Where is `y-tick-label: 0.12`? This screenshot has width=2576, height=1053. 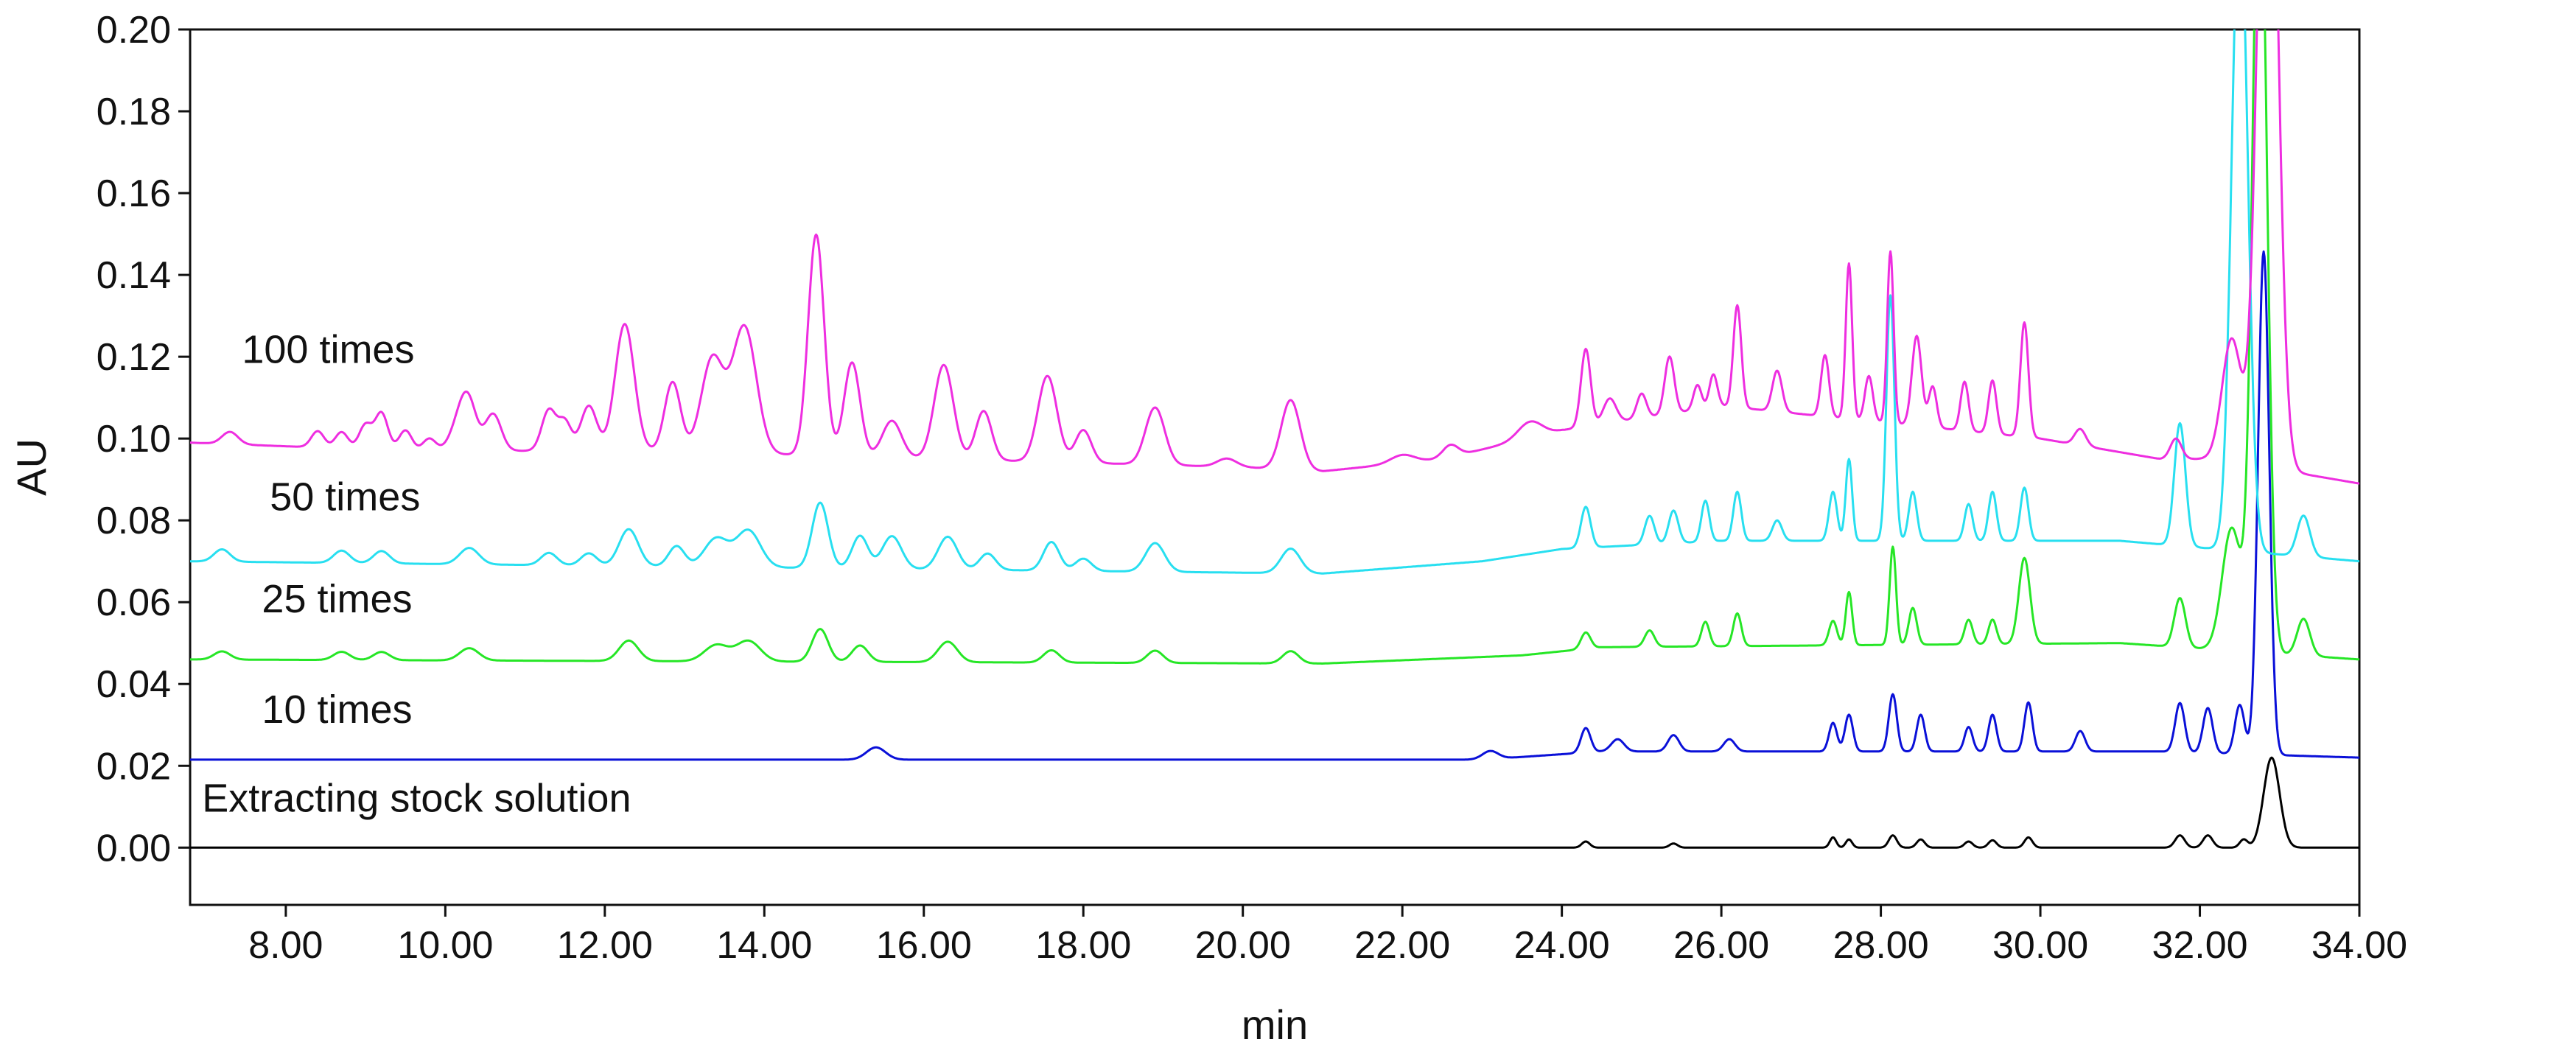 y-tick-label: 0.12 is located at coordinates (134, 357).